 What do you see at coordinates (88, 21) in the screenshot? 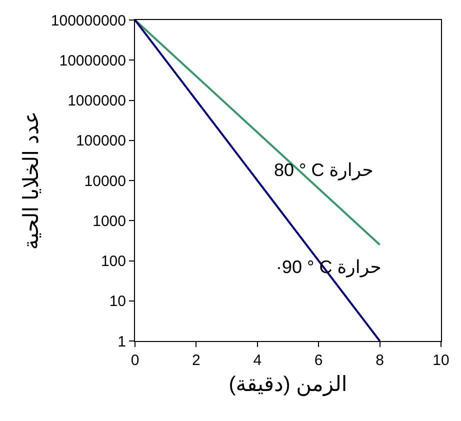
I see `y-tick-label: 100000000` at bounding box center [88, 21].